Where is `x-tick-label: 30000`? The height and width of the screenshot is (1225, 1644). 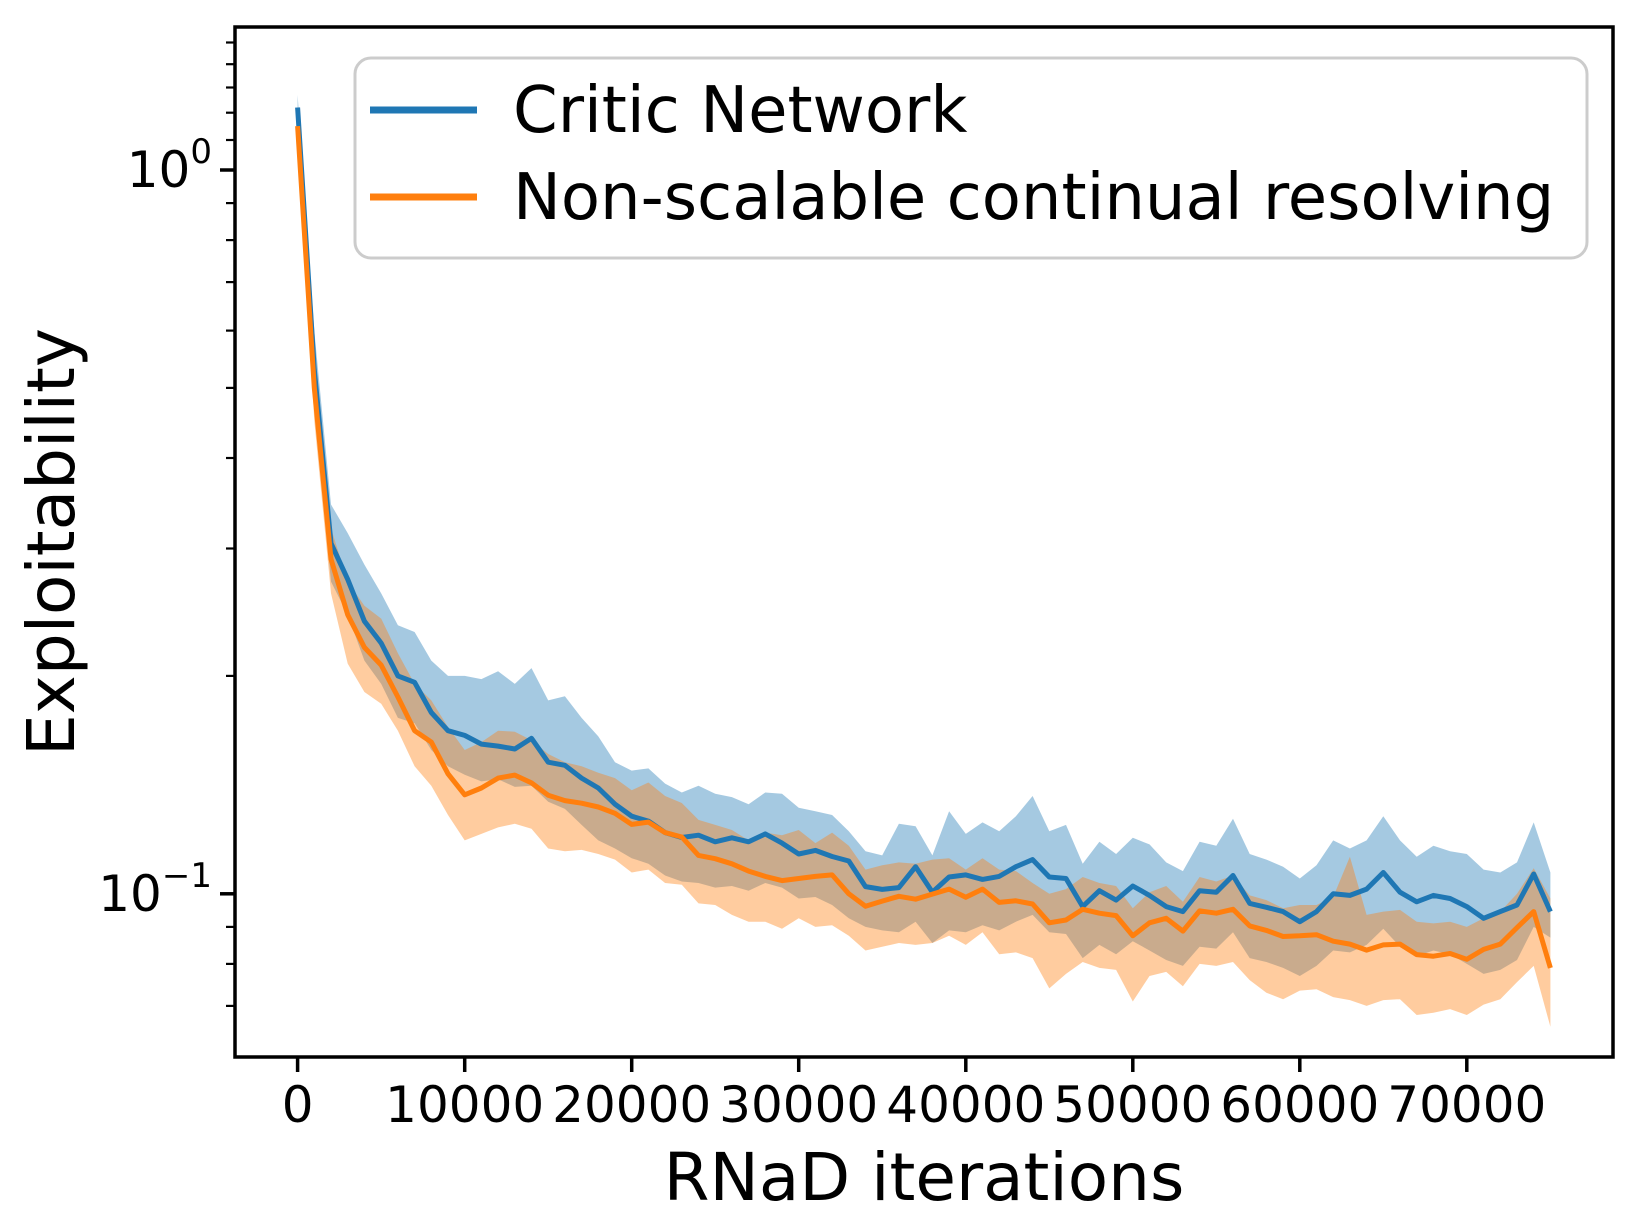 x-tick-label: 30000 is located at coordinates (798, 1105).